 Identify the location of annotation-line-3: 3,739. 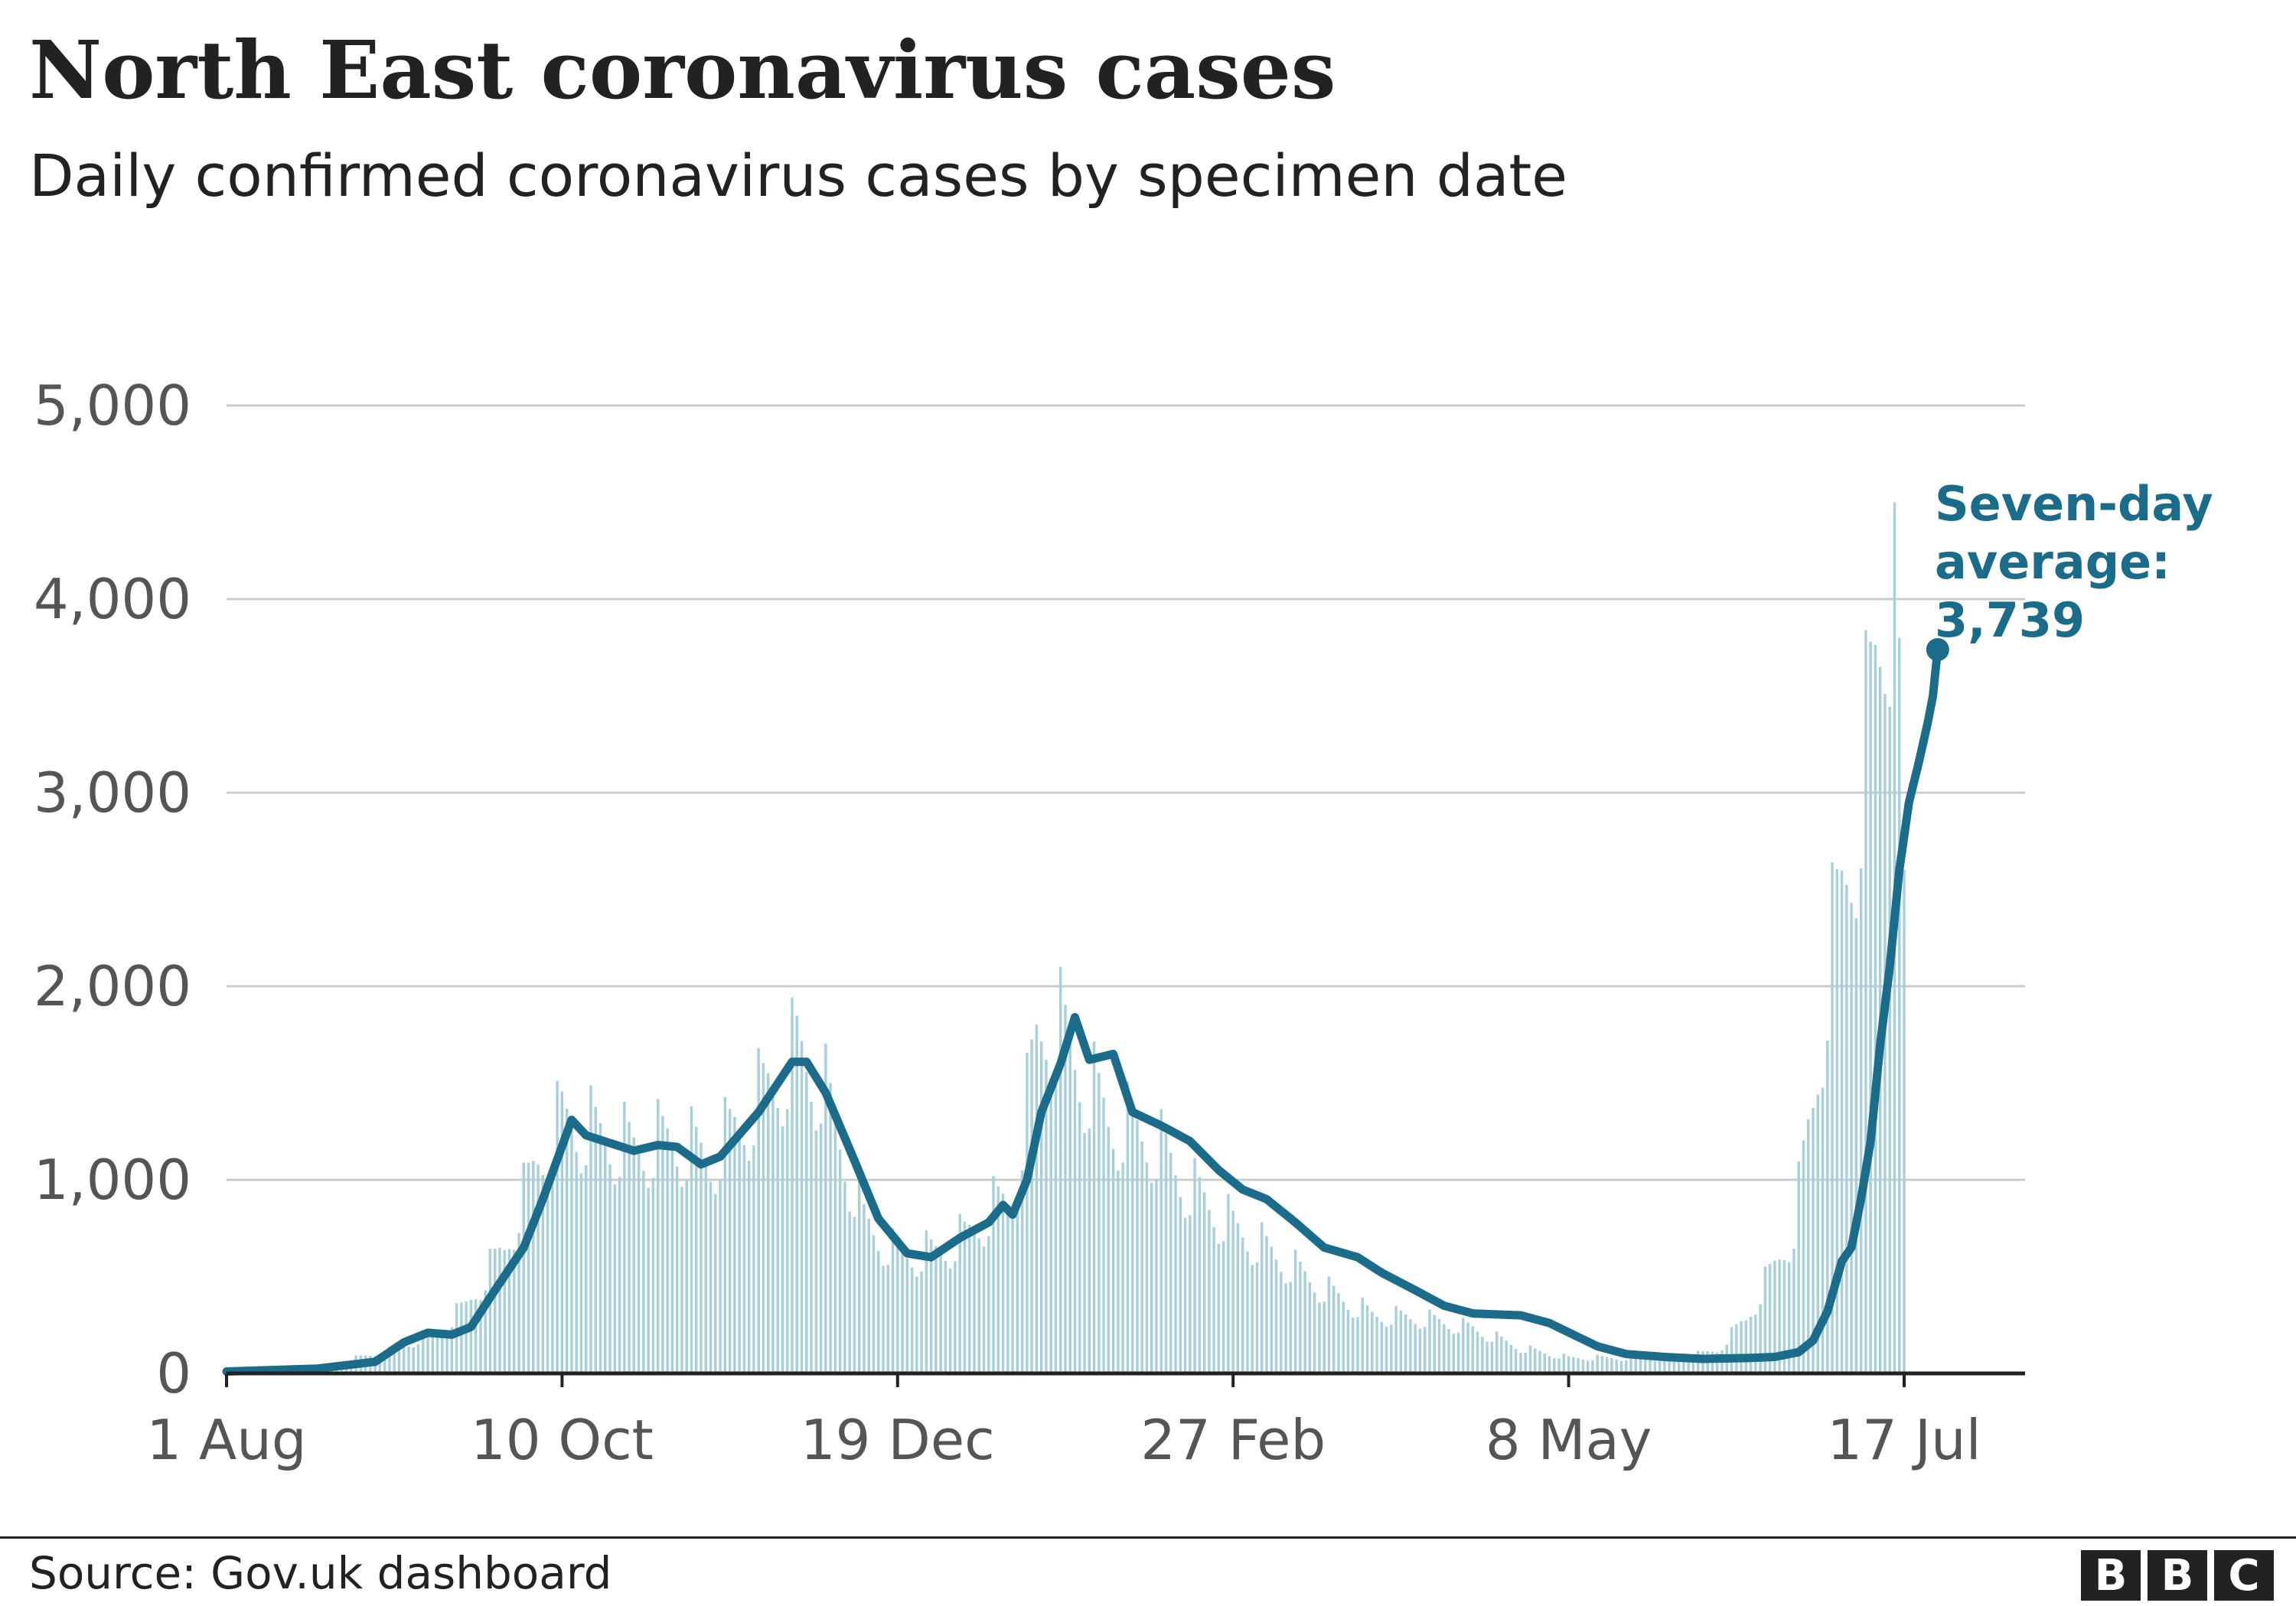
(2010, 620).